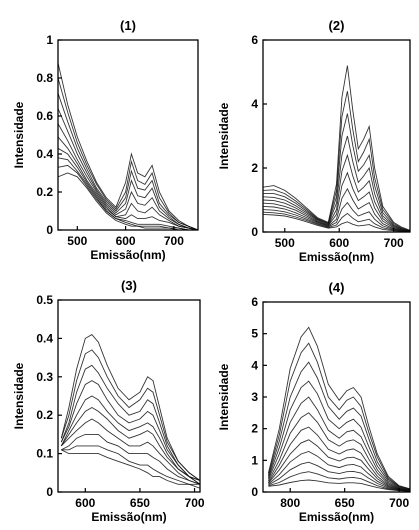 Image resolution: width=419 pixels, height=530 pixels. Describe the element at coordinates (254, 334) in the screenshot. I see `y-tick-label: 5` at that location.